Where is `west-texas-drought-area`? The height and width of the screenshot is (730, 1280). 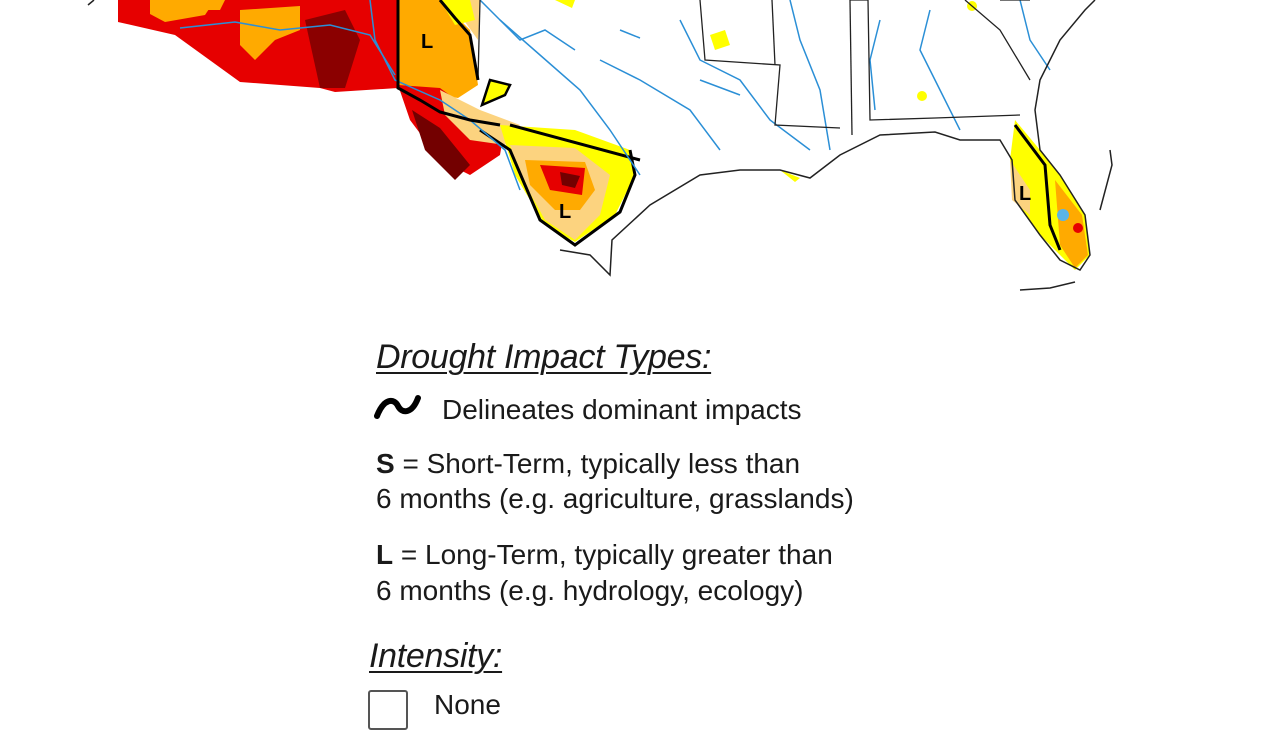
west-texas-drought-area is located at coordinates (459, 90).